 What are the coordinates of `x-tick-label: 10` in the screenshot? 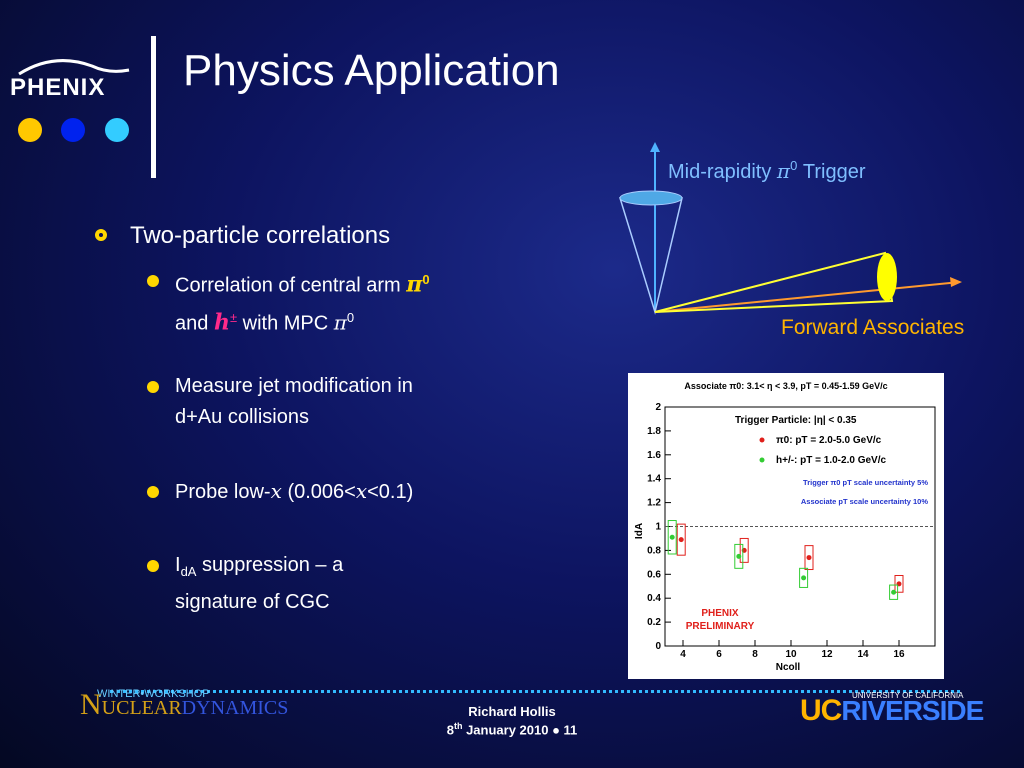 It's located at (791, 654).